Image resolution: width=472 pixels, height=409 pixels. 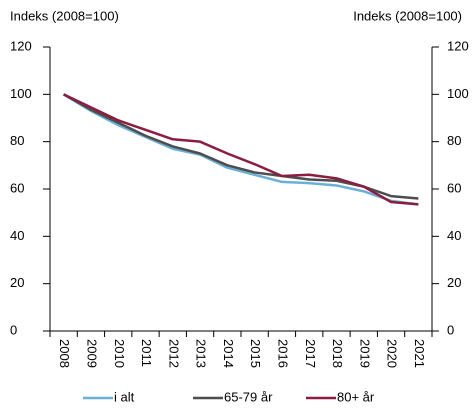 What do you see at coordinates (146, 353) in the screenshot?
I see `x-tick-label: 2011` at bounding box center [146, 353].